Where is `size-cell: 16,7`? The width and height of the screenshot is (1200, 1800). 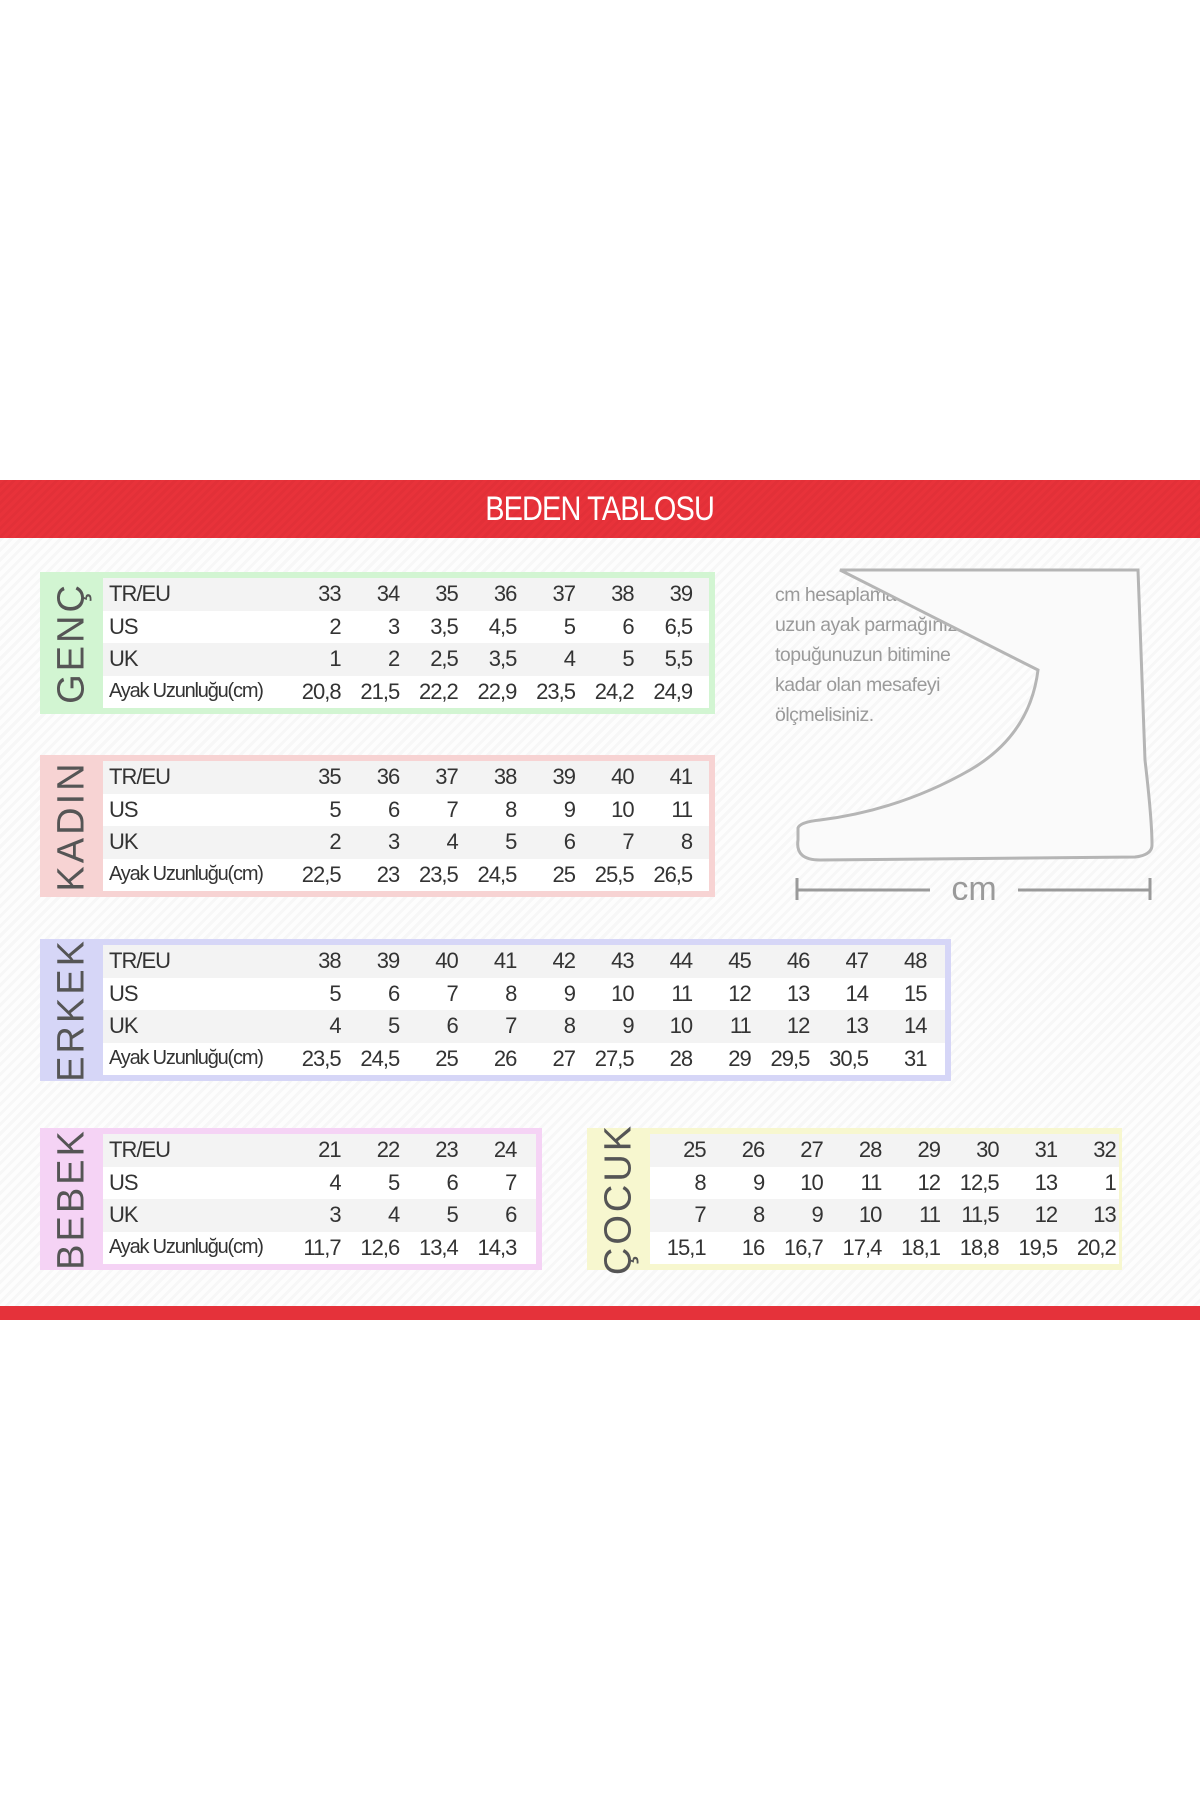 size-cell: 16,7 is located at coordinates (803, 1247).